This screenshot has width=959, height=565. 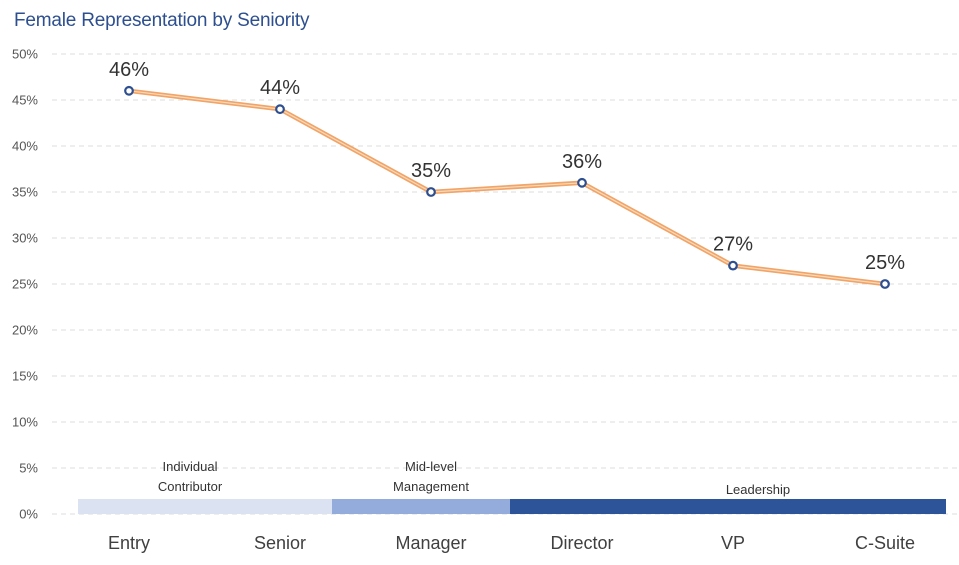 What do you see at coordinates (885, 543) in the screenshot?
I see `x-tick-label: C-Suite` at bounding box center [885, 543].